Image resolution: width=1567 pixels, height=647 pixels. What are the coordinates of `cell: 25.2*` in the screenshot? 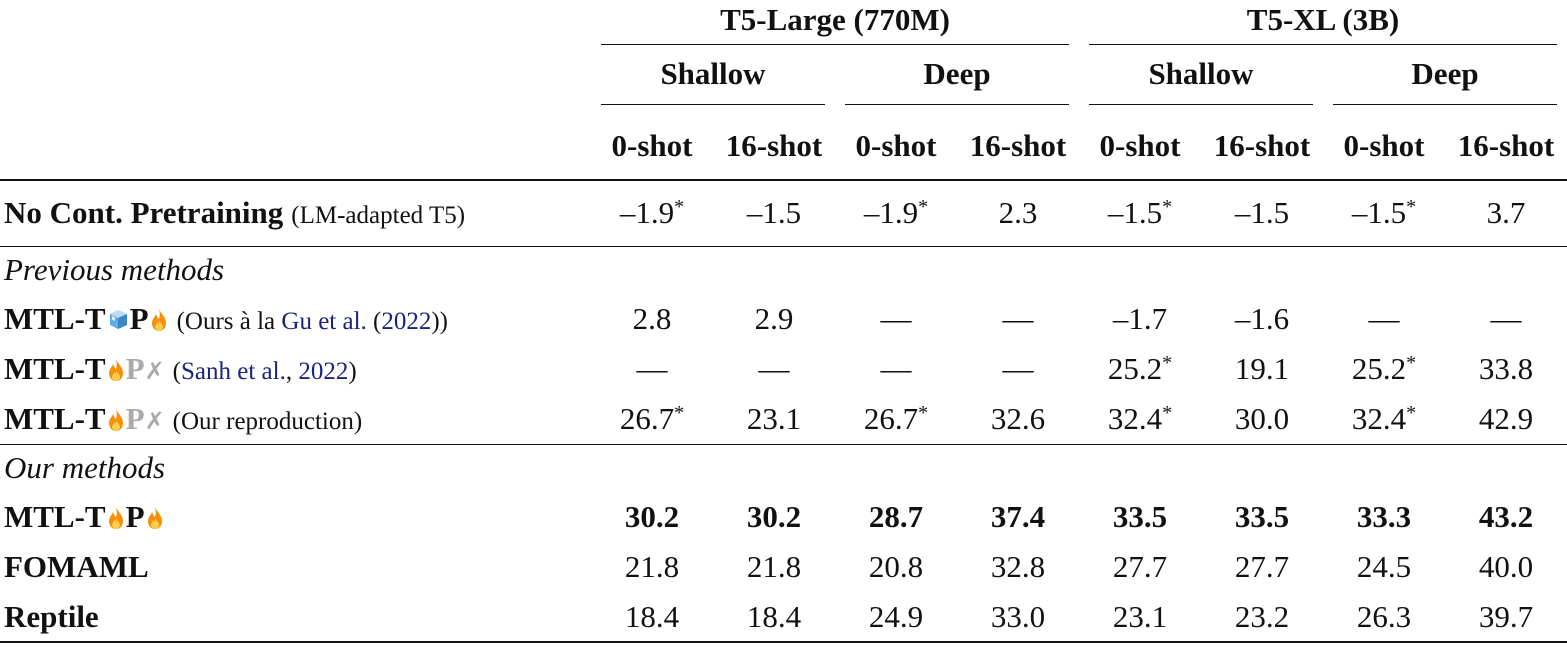 It's located at (1140, 369).